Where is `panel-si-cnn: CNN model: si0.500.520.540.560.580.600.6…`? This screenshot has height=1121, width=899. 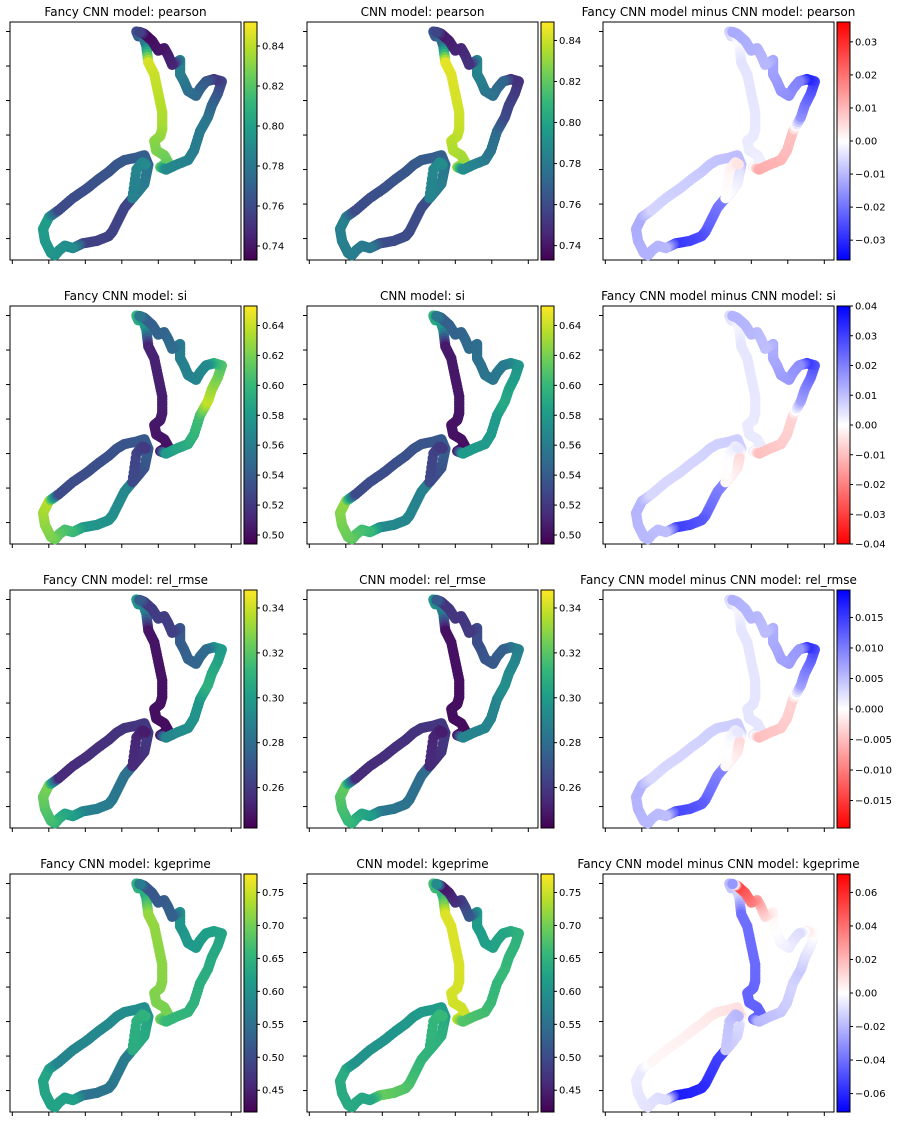 panel-si-cnn: CNN model: si0.500.520.540.560.580.600.6… is located at coordinates (442, 418).